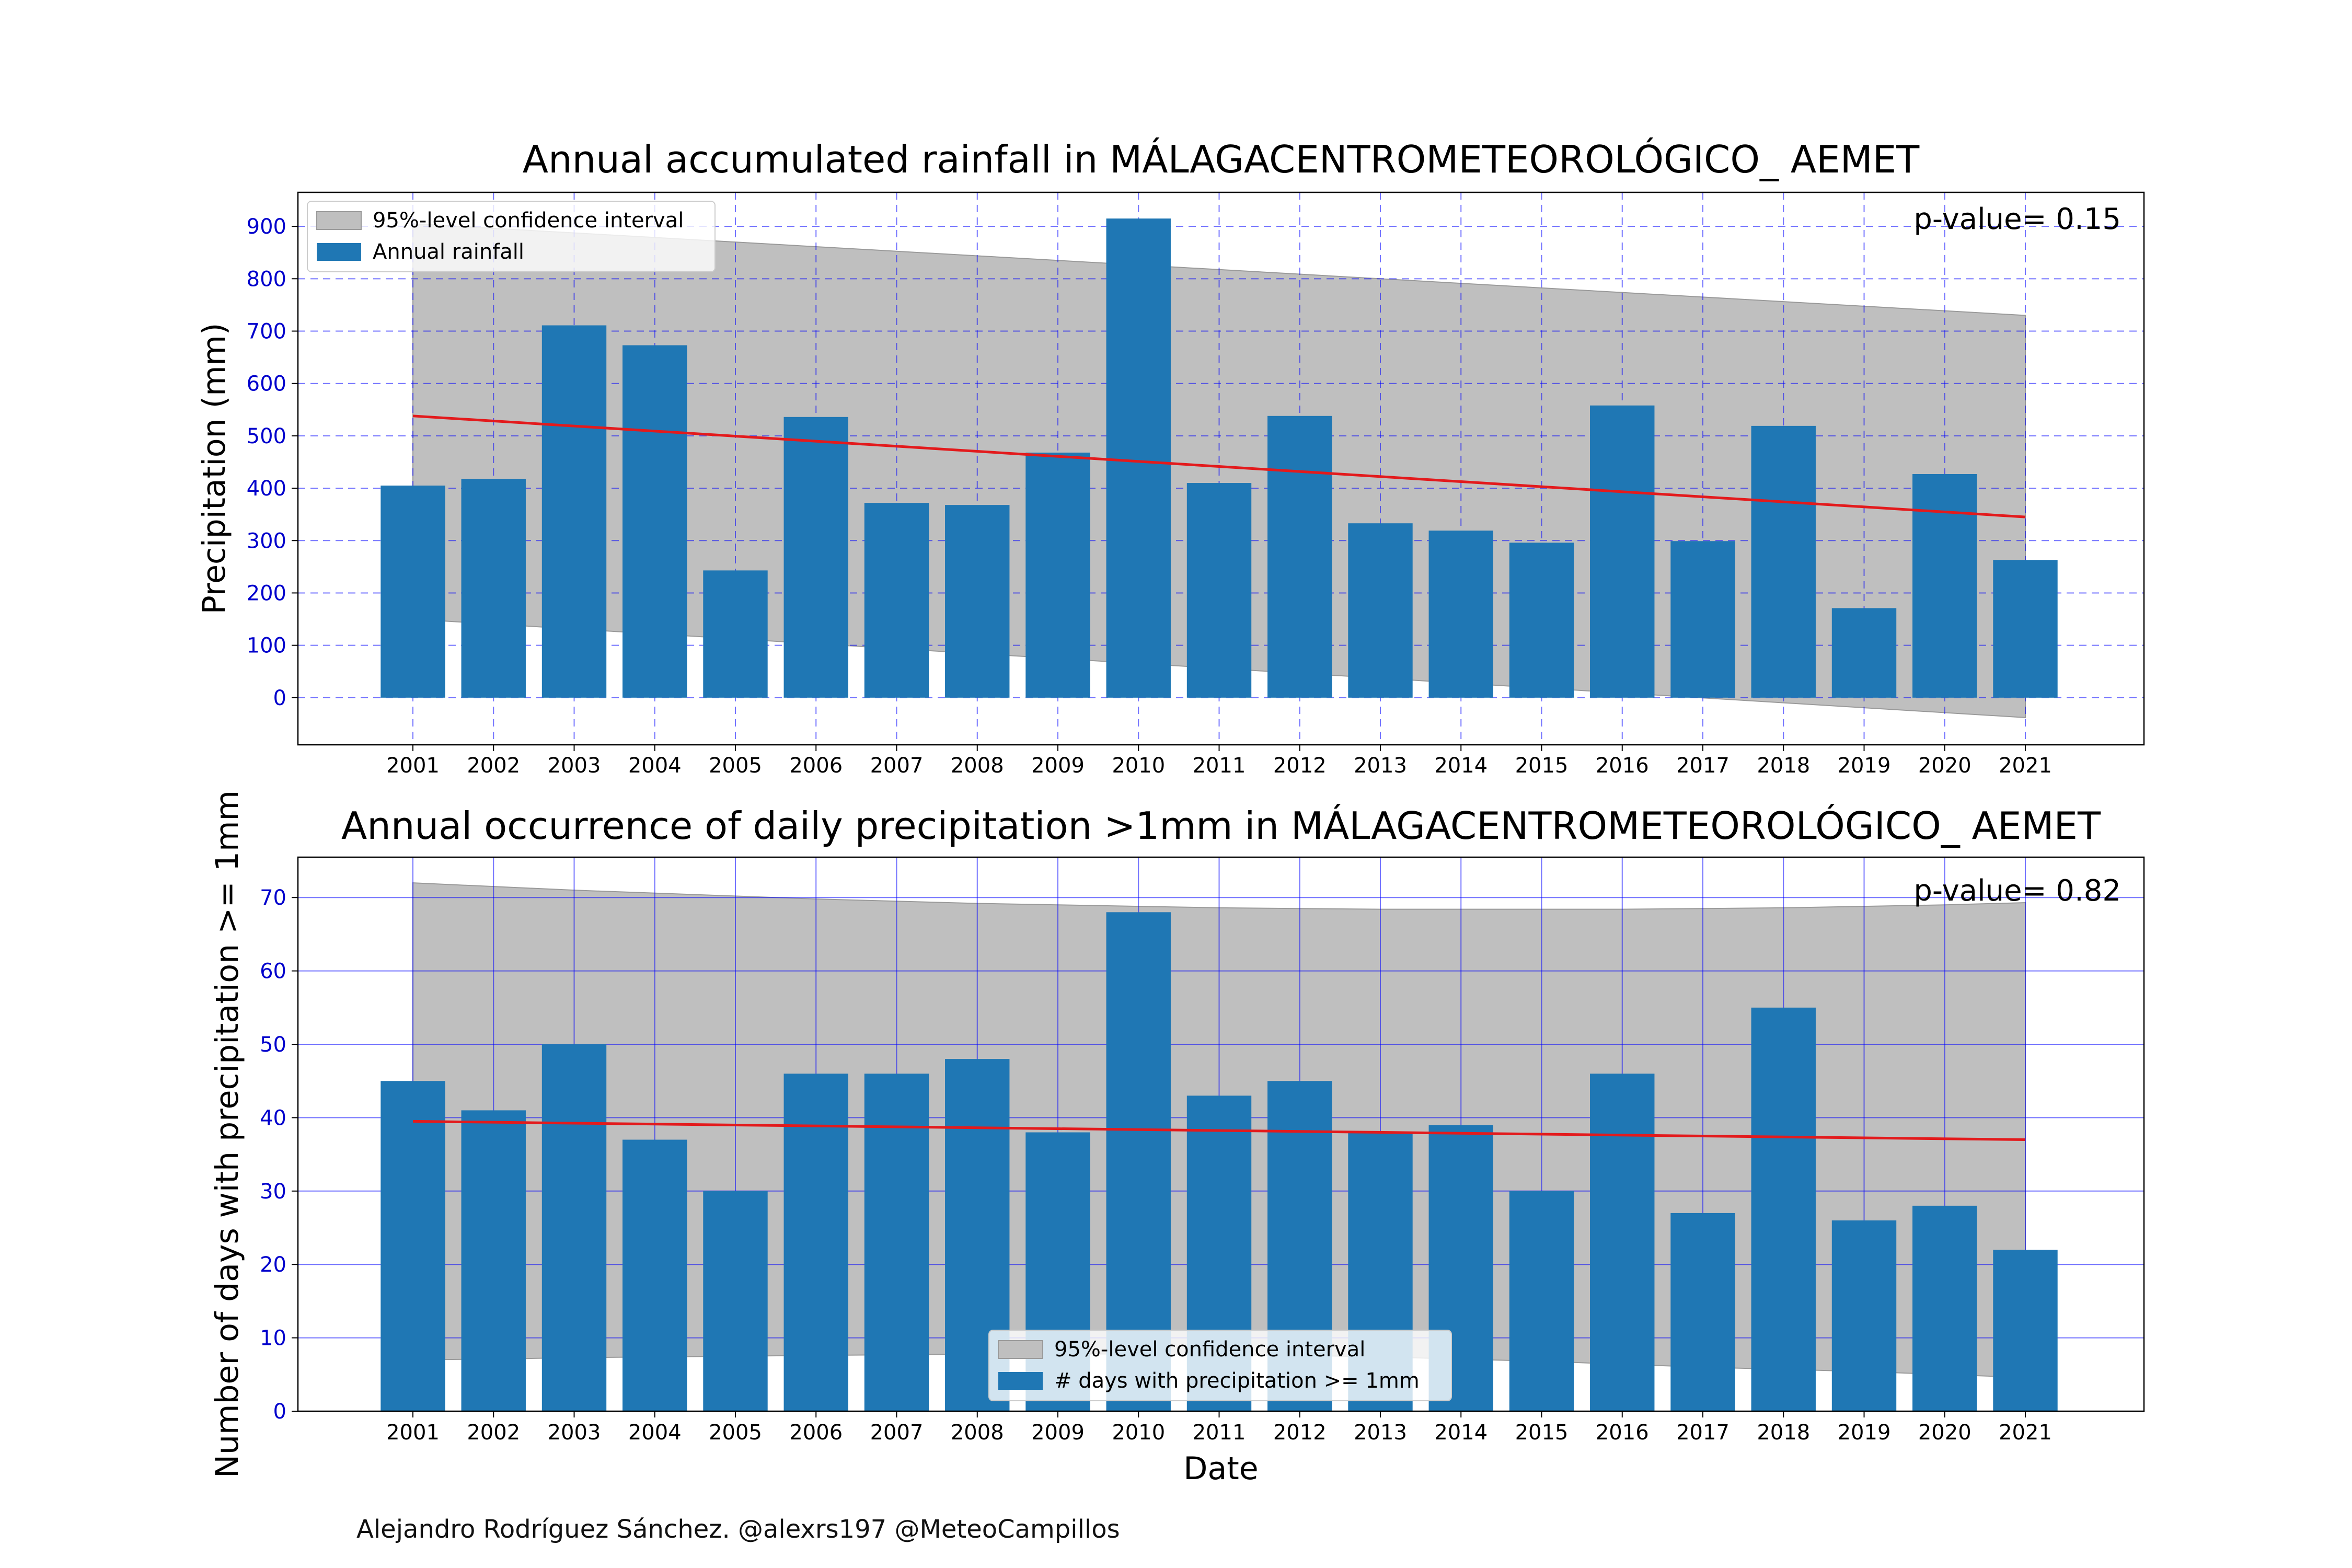  Describe the element at coordinates (1058, 1433) in the screenshot. I see `x-tick-label: 2009` at that location.